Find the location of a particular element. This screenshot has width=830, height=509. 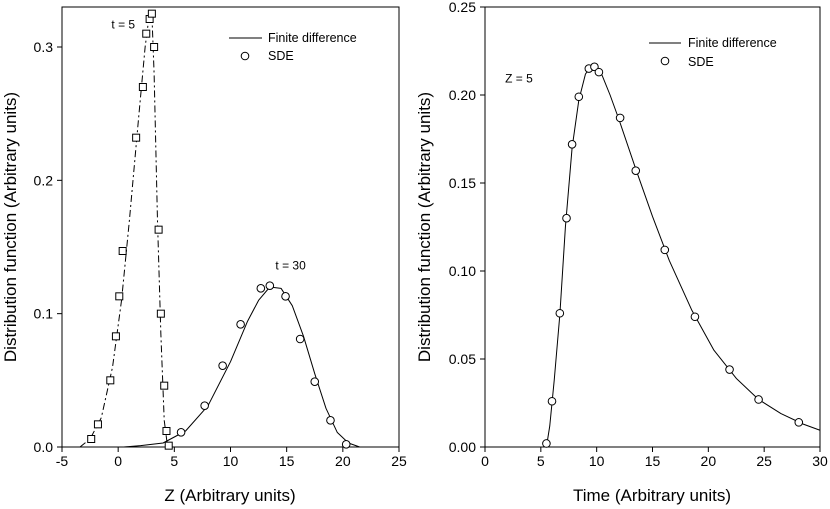

left-legend-marker-sample is located at coordinates (245, 56).